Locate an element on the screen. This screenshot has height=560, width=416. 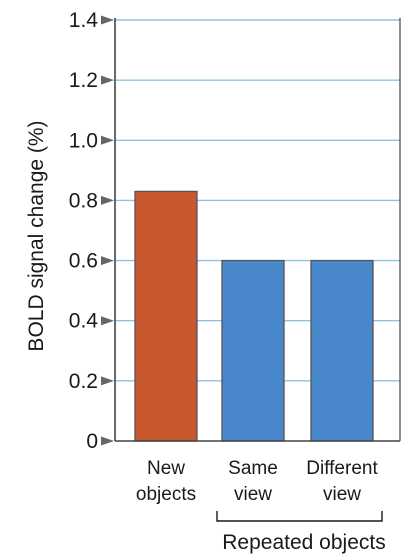
y-tick-label-4: 0.8 is located at coordinates (83, 200).